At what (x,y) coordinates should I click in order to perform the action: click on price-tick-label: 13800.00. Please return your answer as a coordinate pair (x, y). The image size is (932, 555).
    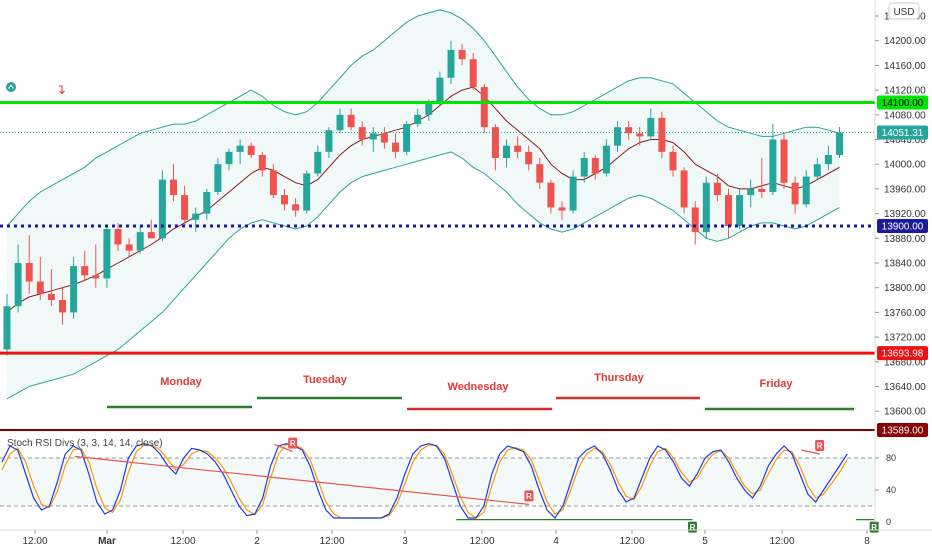
    Looking at the image, I should click on (905, 288).